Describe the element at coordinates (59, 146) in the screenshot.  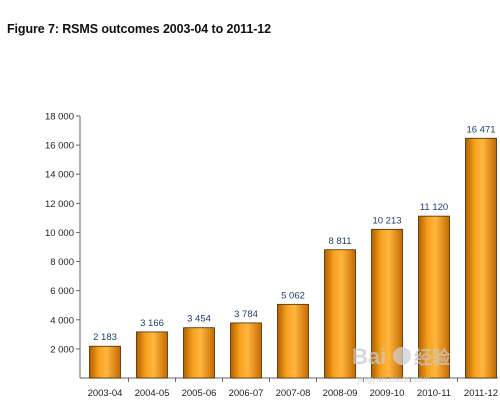
I see `y-tick-label: 16 000` at that location.